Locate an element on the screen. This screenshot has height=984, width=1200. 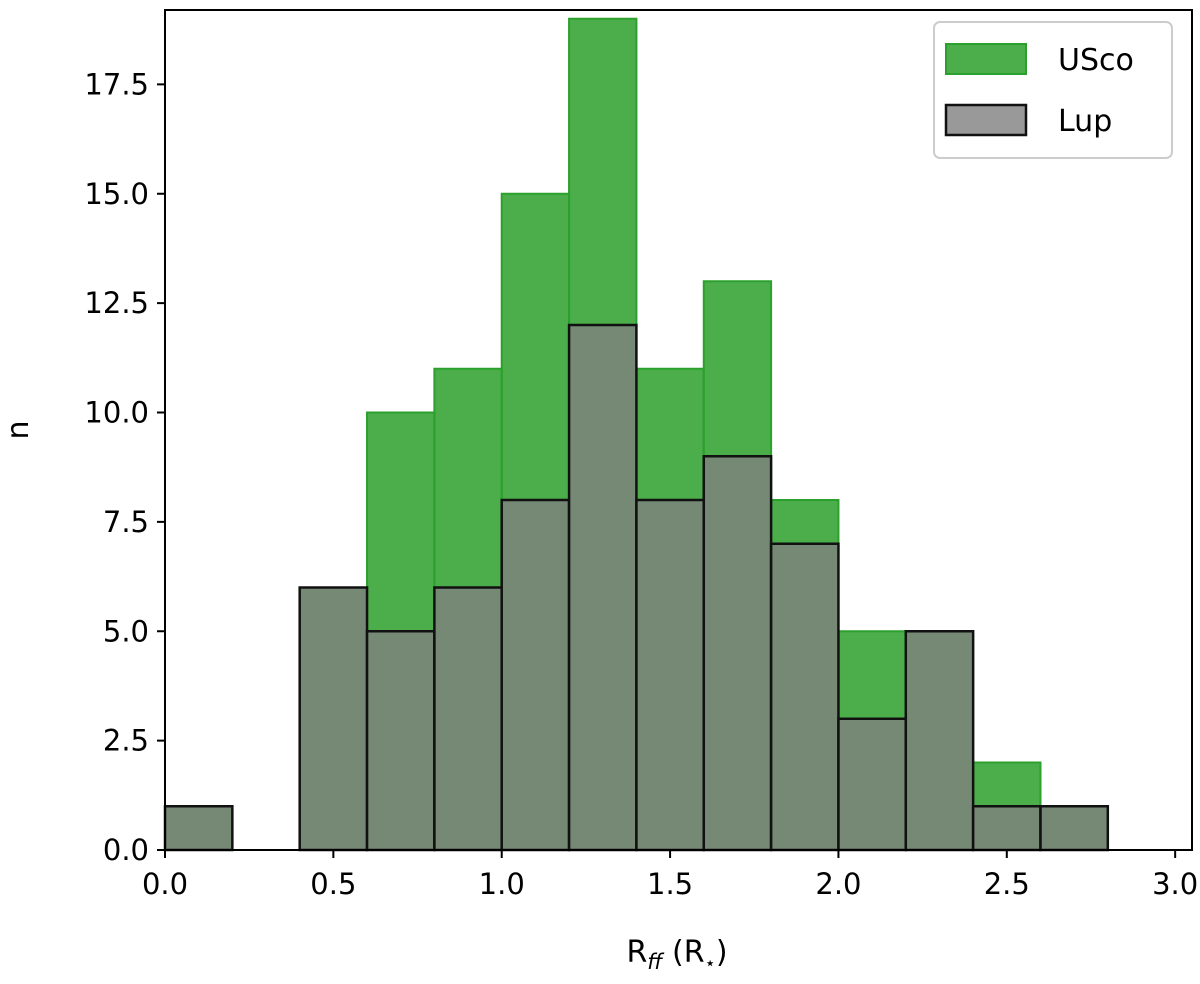
y-tick-label: 0.0 is located at coordinates (126, 850).